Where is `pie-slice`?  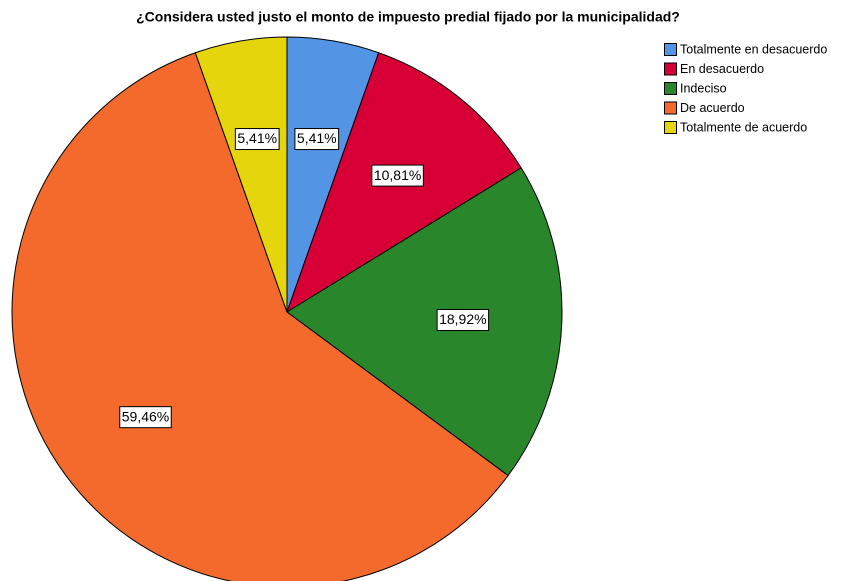
pie-slice is located at coordinates (241, 174).